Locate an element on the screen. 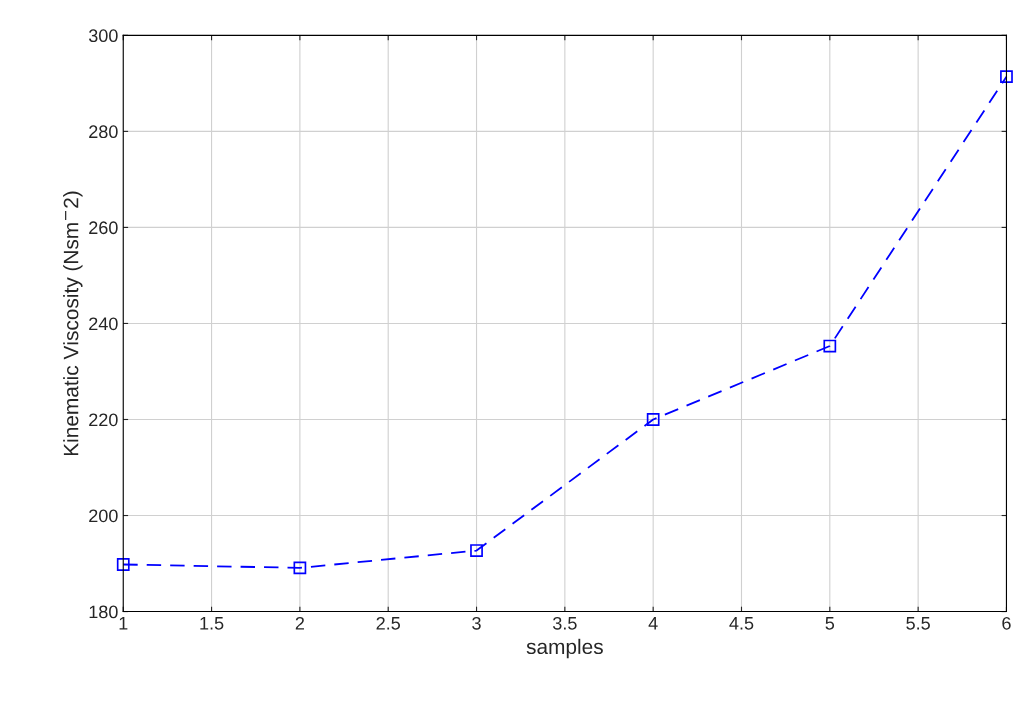 The image size is (1027, 707). y-tick-label: 300 is located at coordinates (103, 36).